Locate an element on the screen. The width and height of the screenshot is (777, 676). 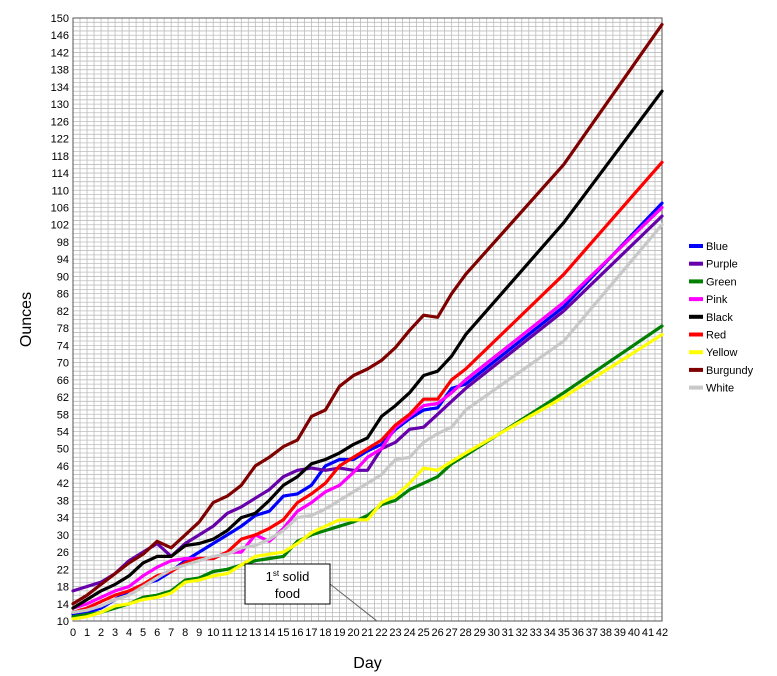
x-tick-label: 36 is located at coordinates (578, 633).